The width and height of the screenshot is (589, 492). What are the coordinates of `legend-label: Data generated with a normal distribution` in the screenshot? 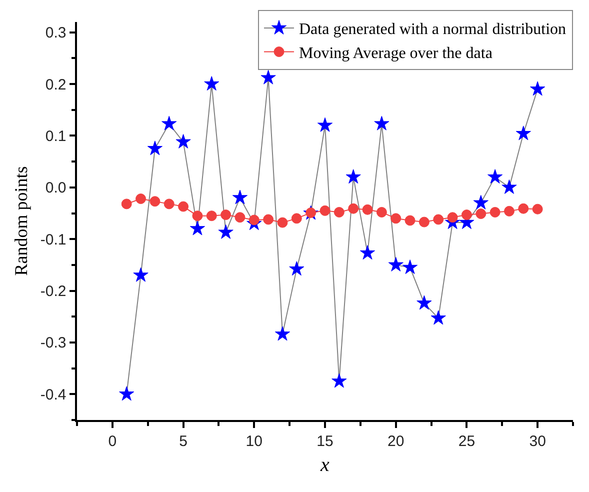 It's located at (432, 29).